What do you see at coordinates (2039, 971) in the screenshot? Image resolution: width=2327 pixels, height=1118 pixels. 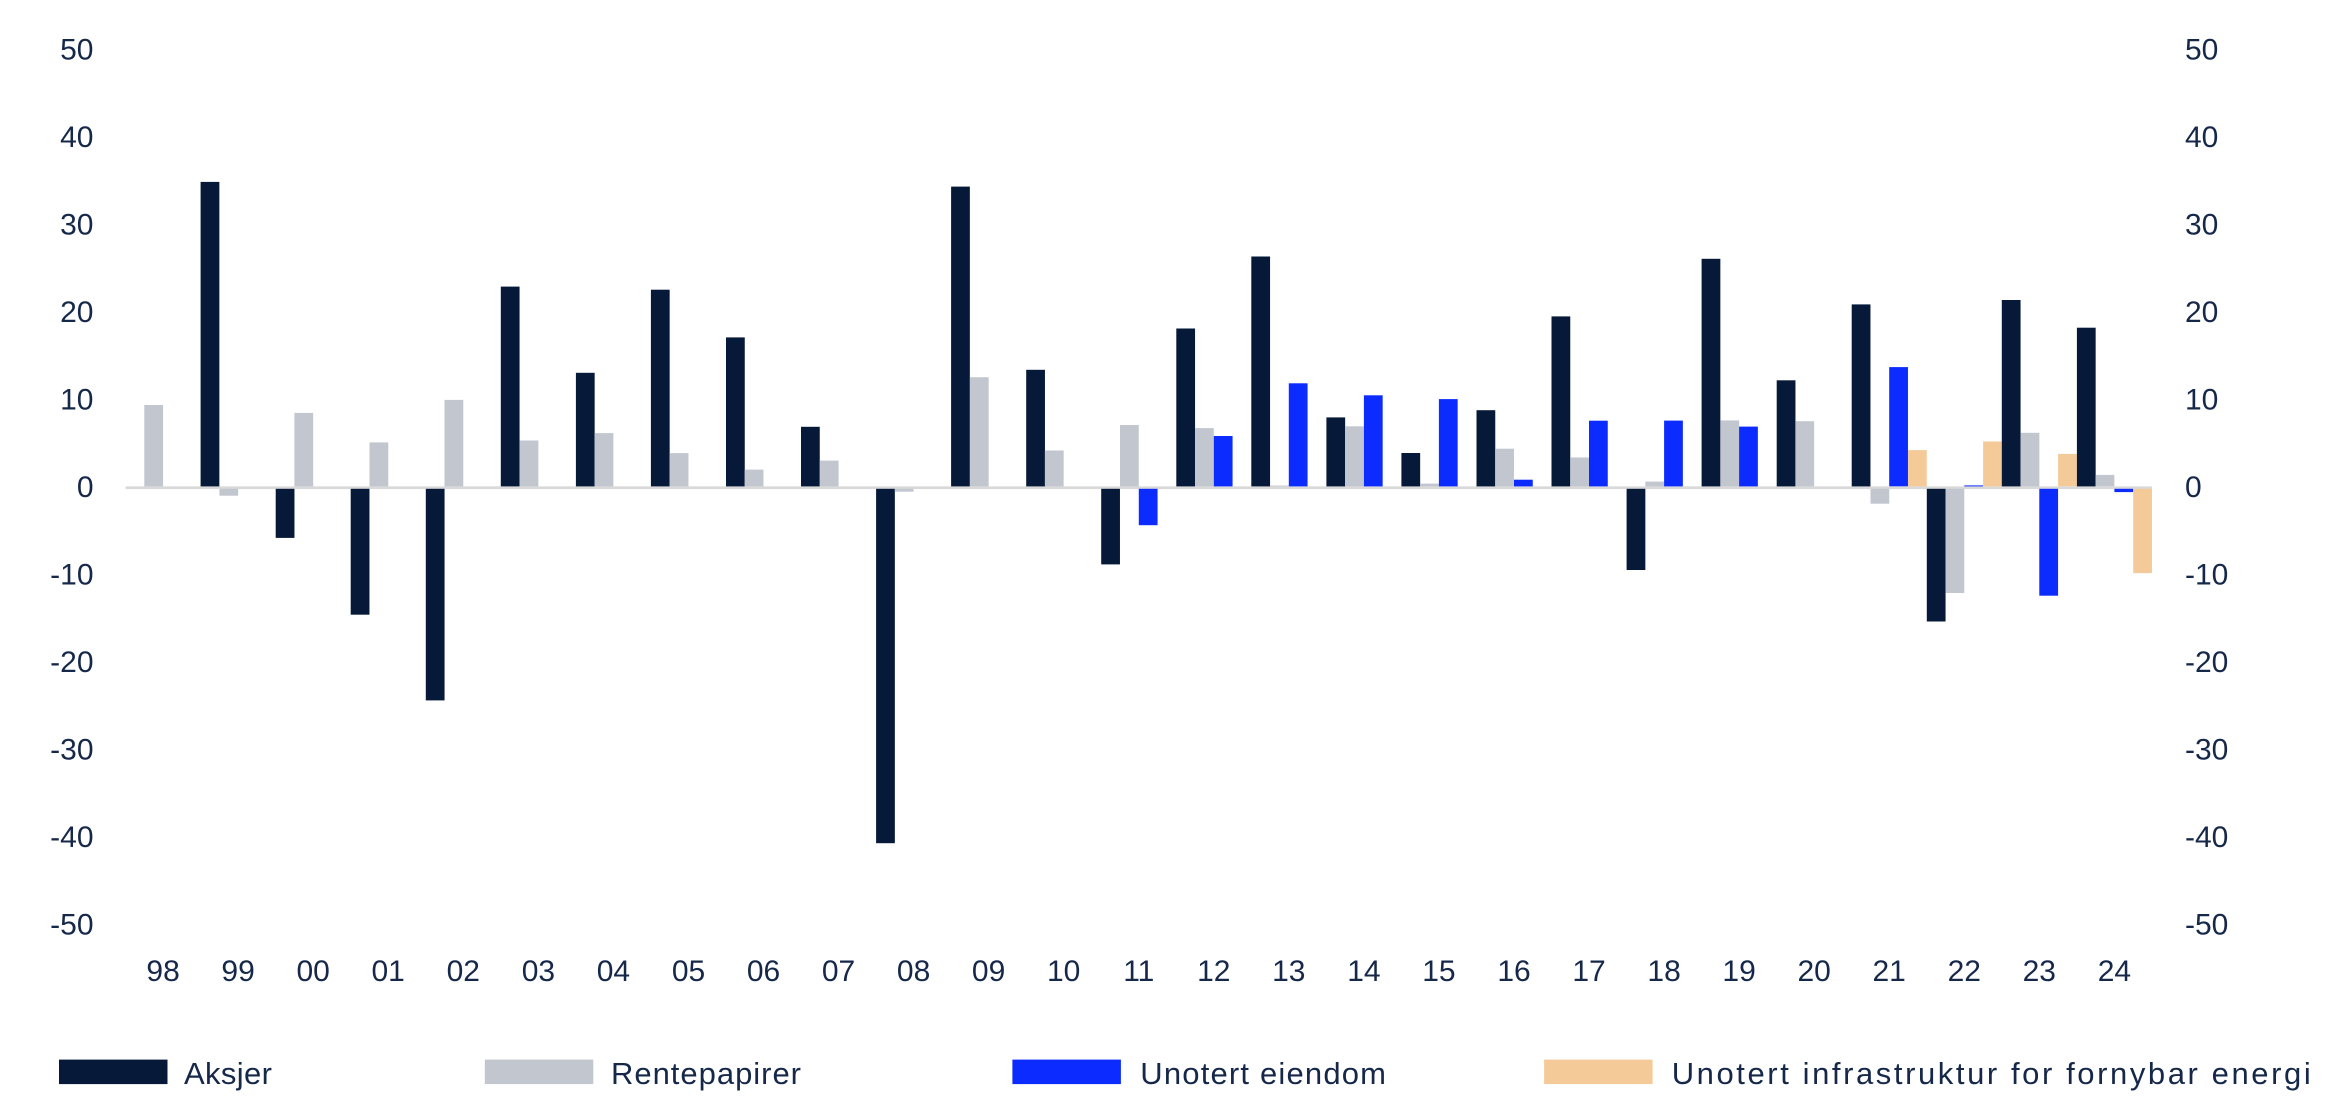 I see `svg-text: 23` at bounding box center [2039, 971].